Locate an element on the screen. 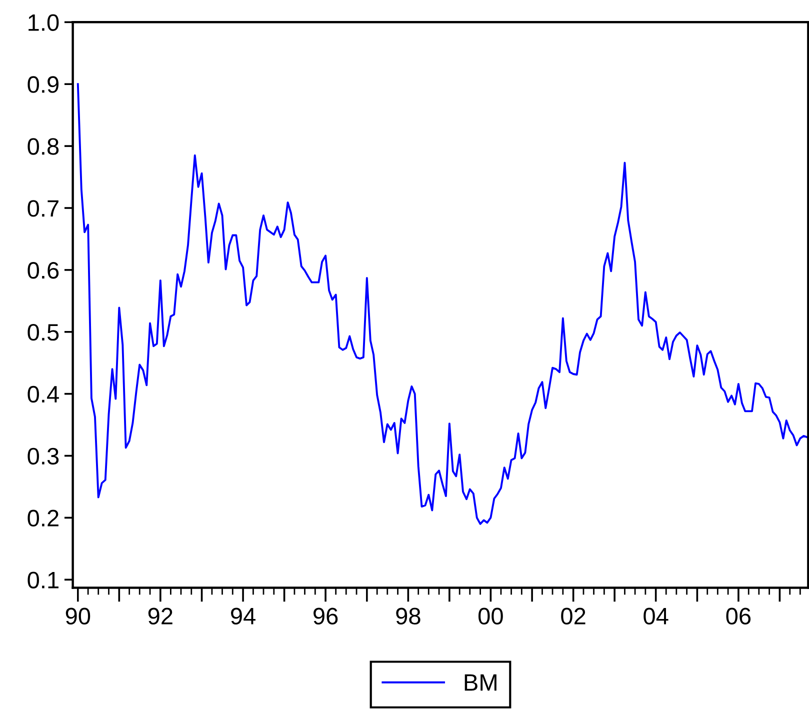 This screenshot has width=809, height=715. y-tick-label: 1.0 is located at coordinates (43, 22).